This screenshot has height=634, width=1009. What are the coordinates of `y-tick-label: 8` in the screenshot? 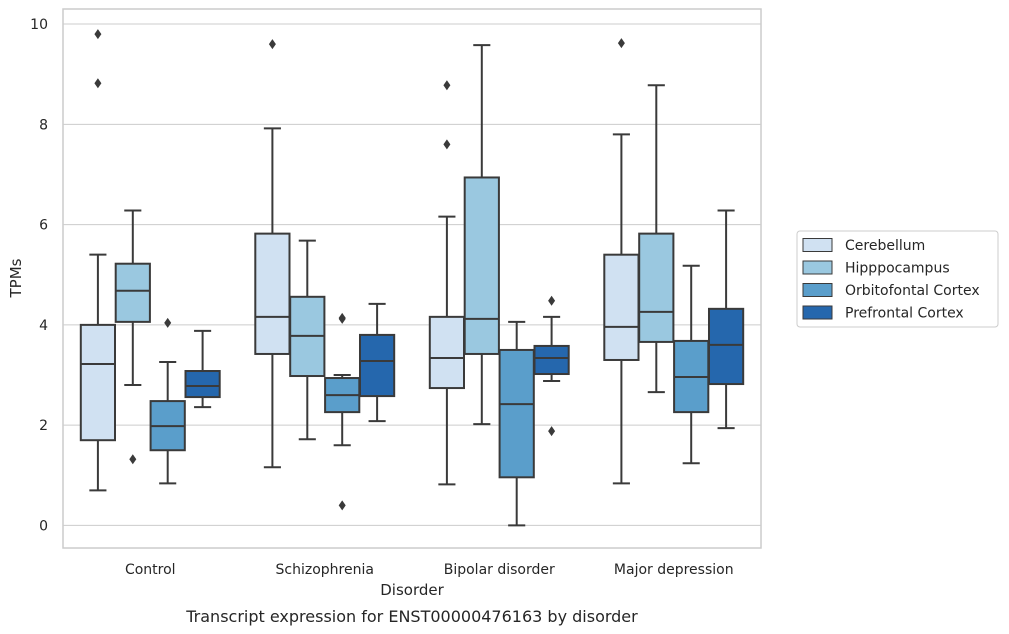 It's located at (43, 125).